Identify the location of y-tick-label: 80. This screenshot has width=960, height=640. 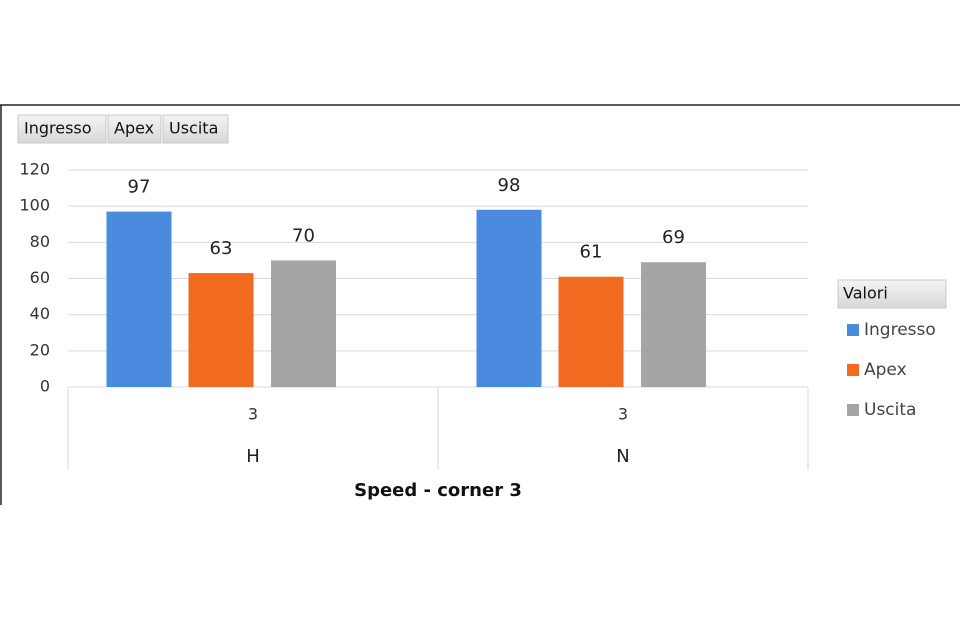
(40, 241).